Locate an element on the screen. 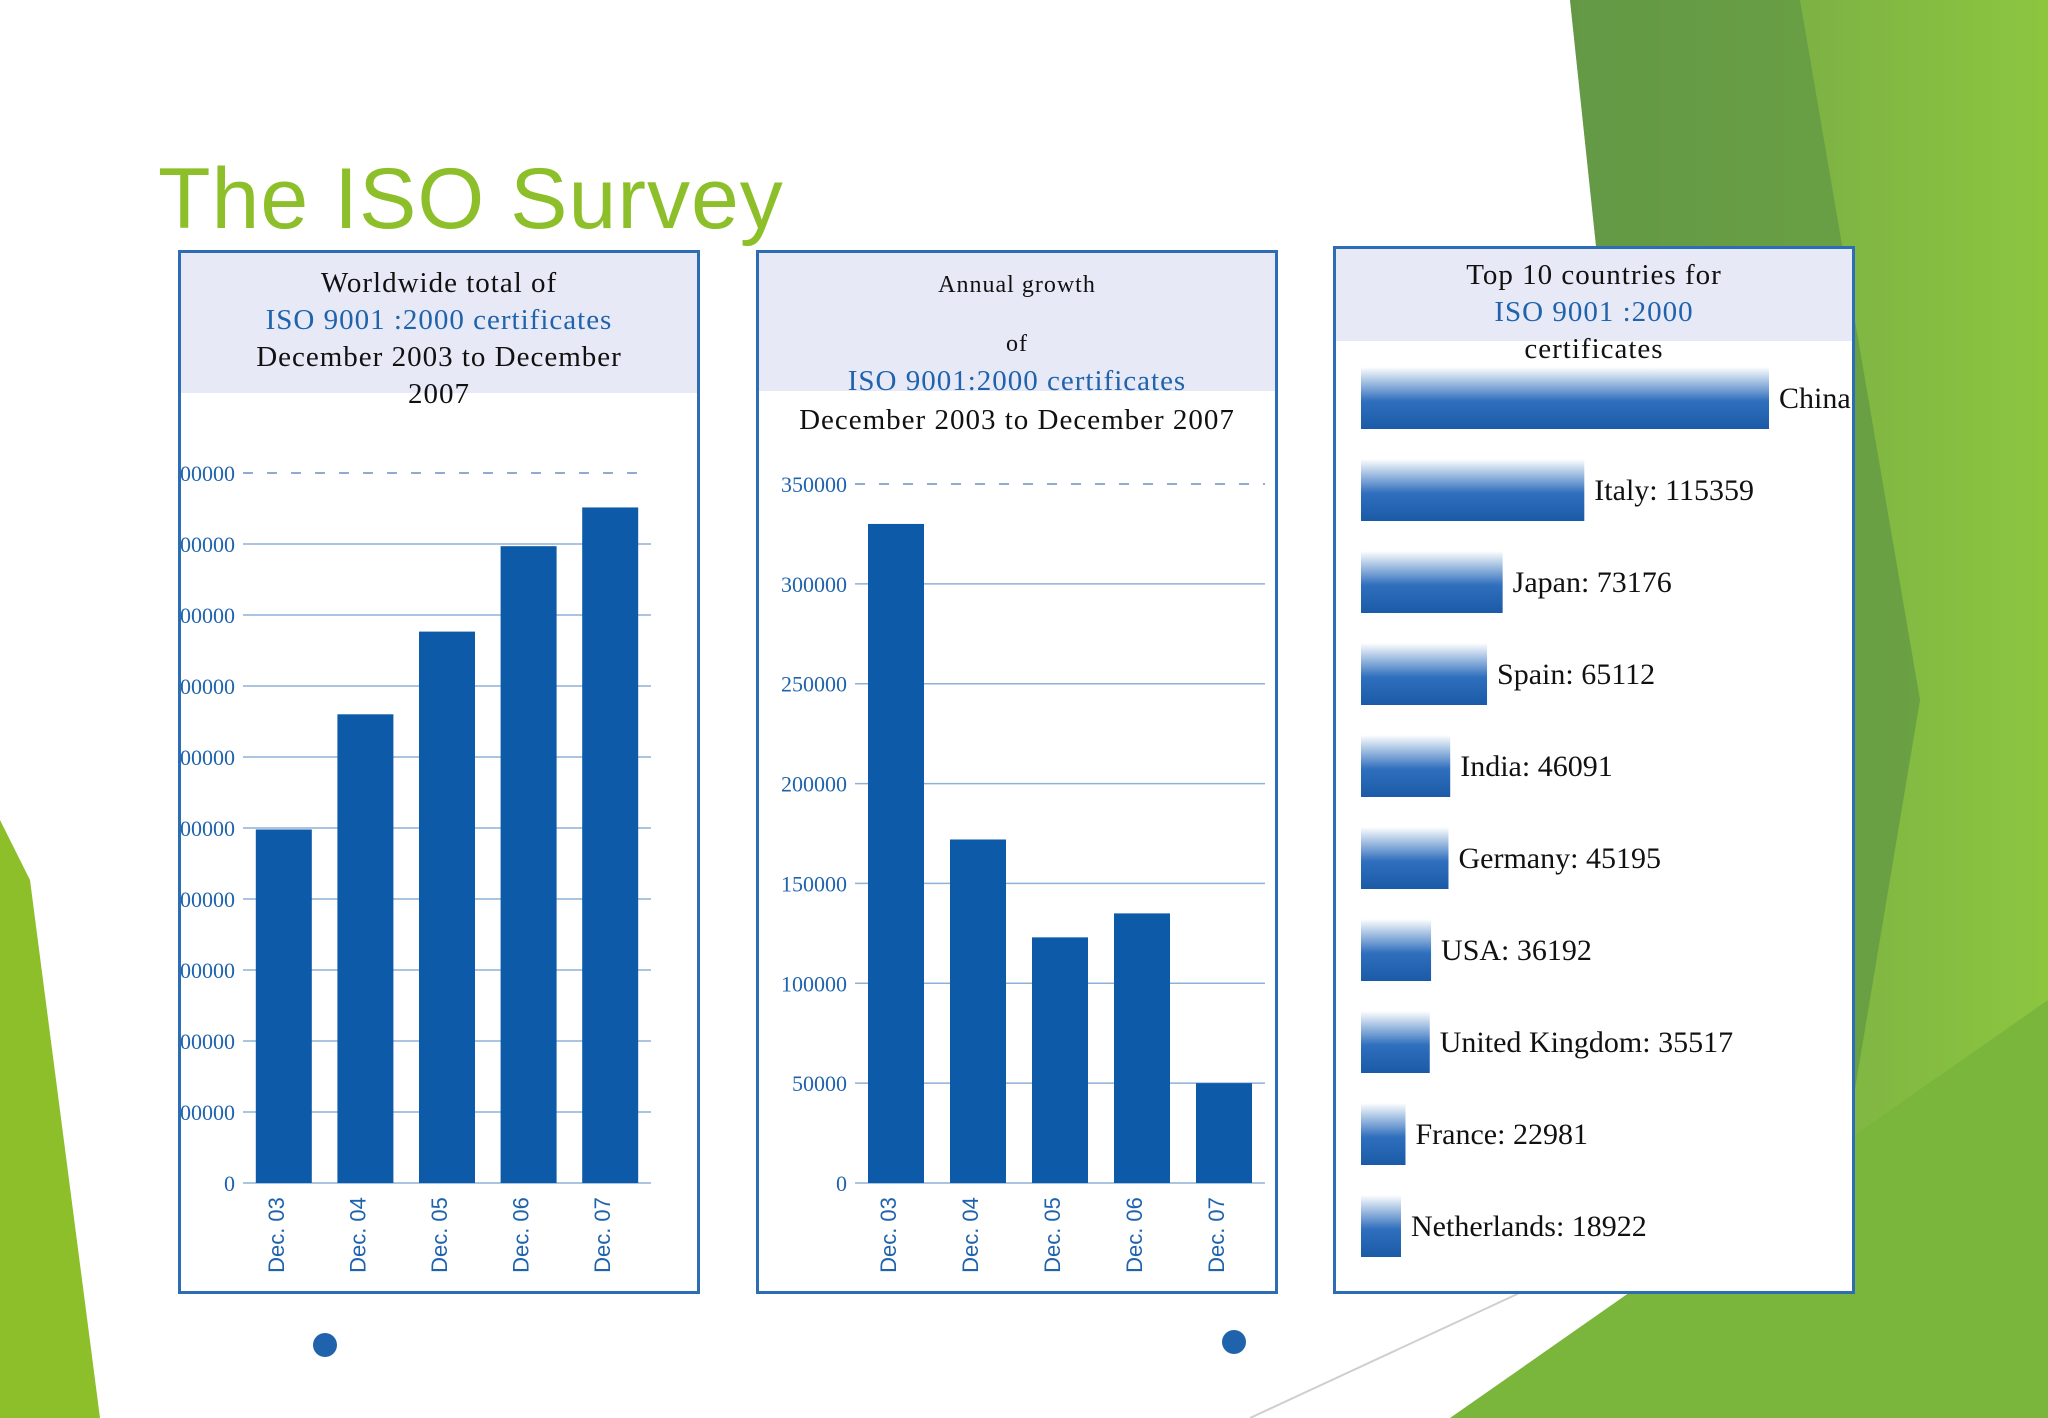 Image resolution: width=2048 pixels, height=1418 pixels. header-line-2: ISO 9001 :2000 certificates is located at coordinates (439, 320).